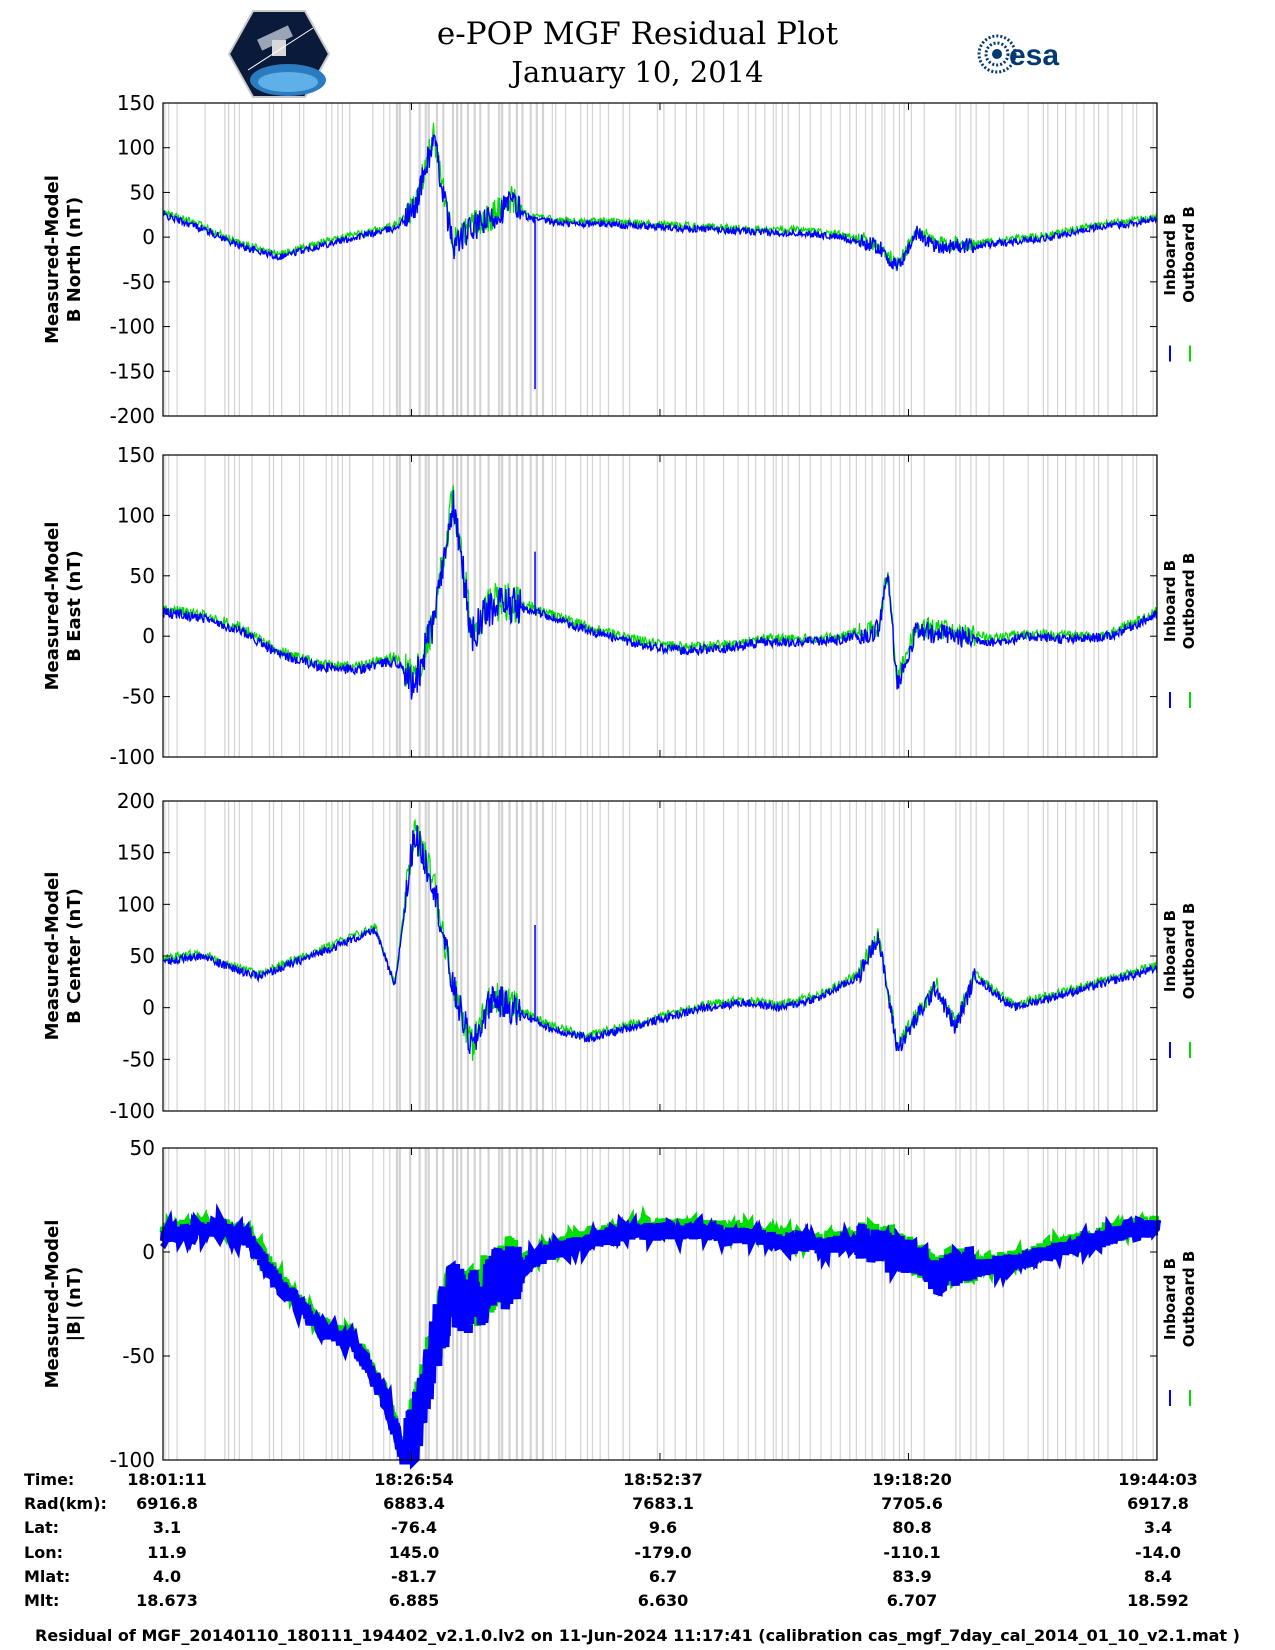  Describe the element at coordinates (663, 1479) in the screenshot. I see `ephemeris-cell: 18:52:37` at that location.